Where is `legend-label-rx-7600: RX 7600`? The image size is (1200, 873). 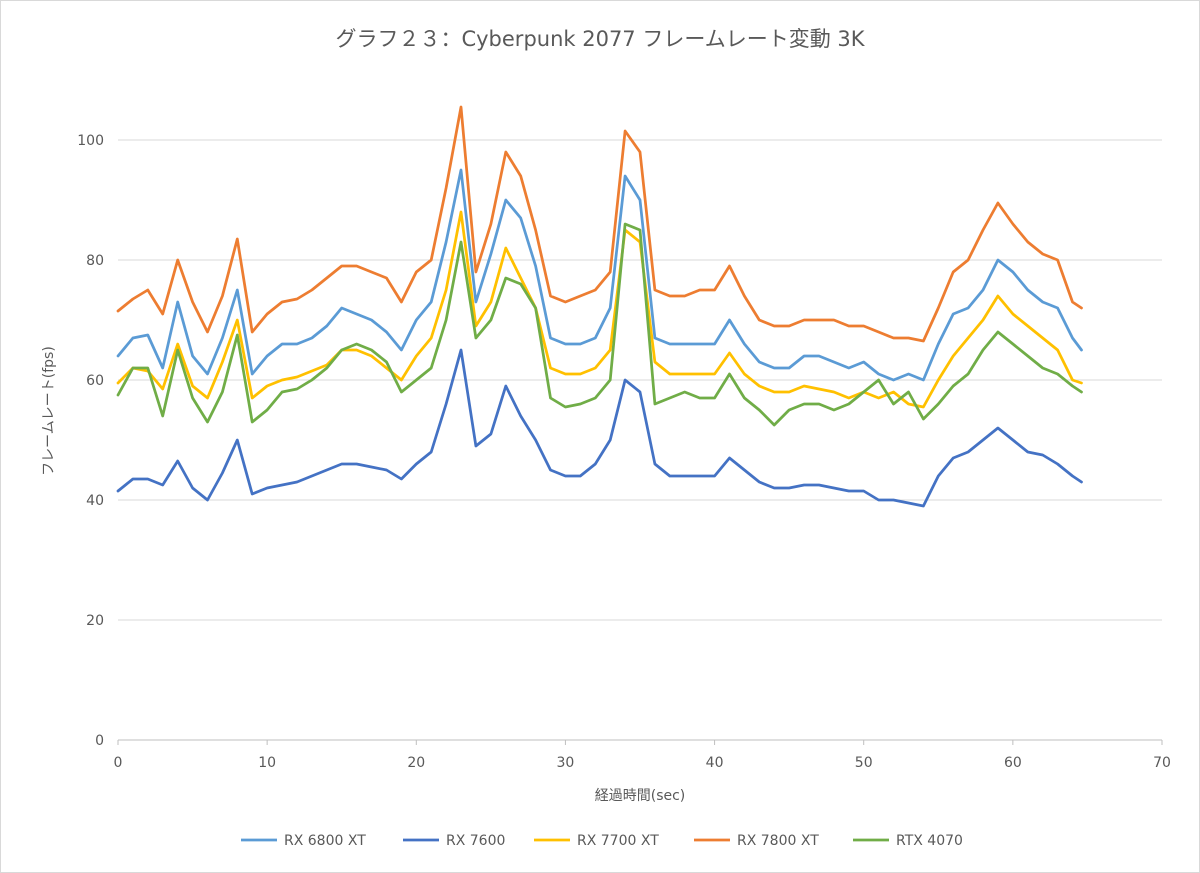 legend-label-rx-7600: RX 7600 is located at coordinates (475, 841).